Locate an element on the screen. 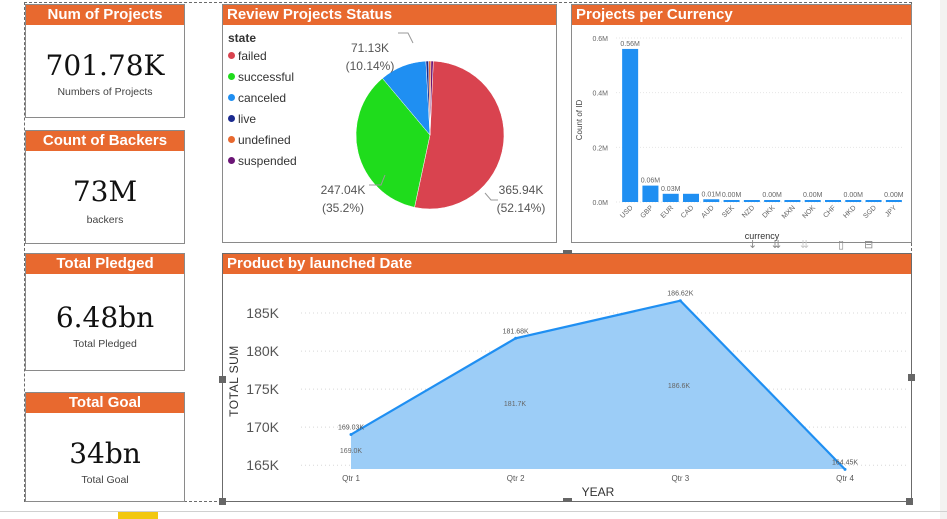 This screenshot has height=519, width=947. visual-toolbar: ↓ ⇊ ⇊ ▯ ⊟ is located at coordinates (800, 244).